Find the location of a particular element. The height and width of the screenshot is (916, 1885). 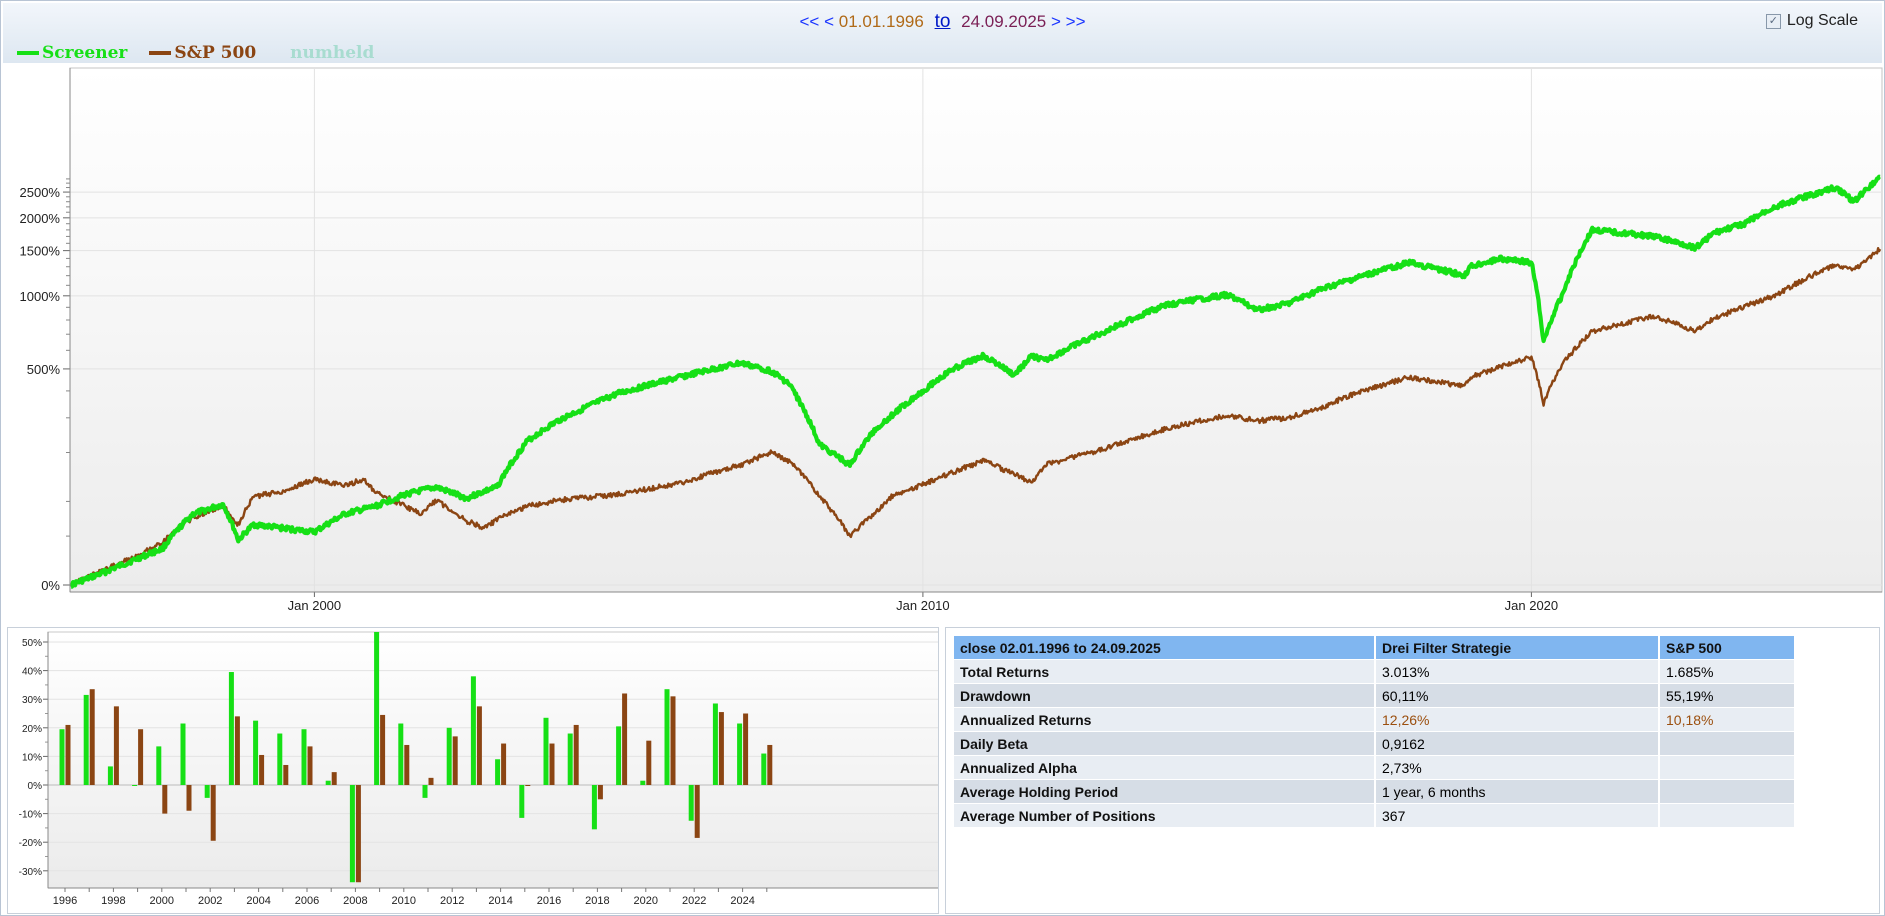

legend-swatch-screener is located at coordinates (28, 53).